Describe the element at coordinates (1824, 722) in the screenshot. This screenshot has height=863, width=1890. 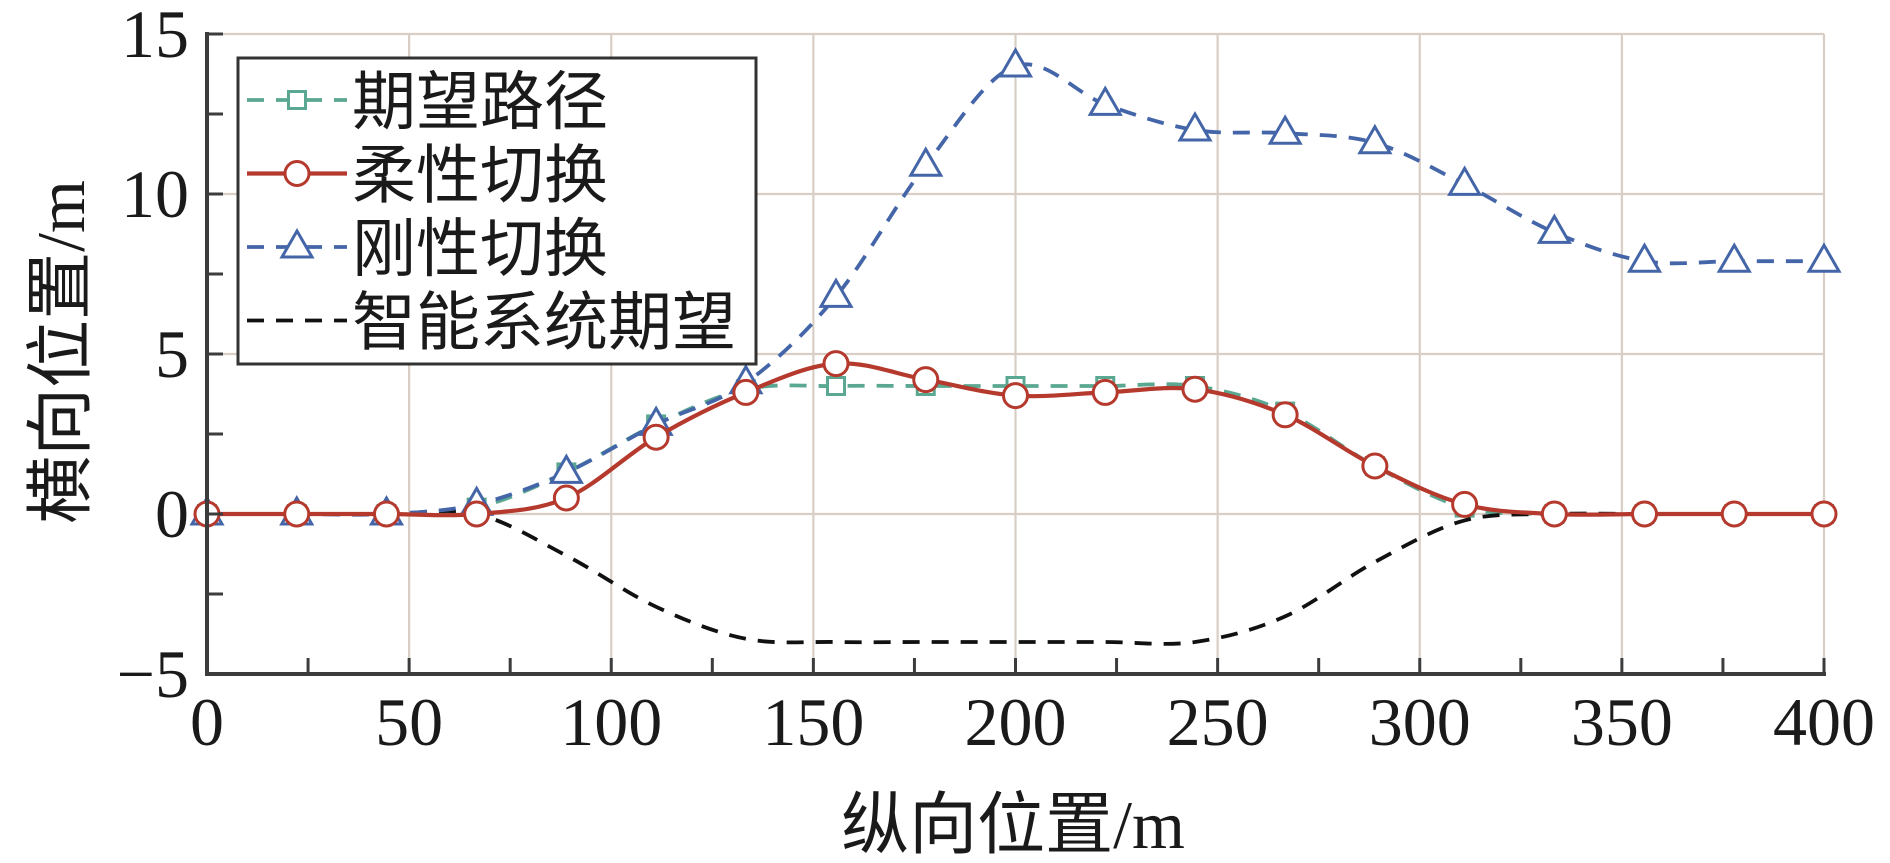
I see `x-tick-label: 400` at that location.